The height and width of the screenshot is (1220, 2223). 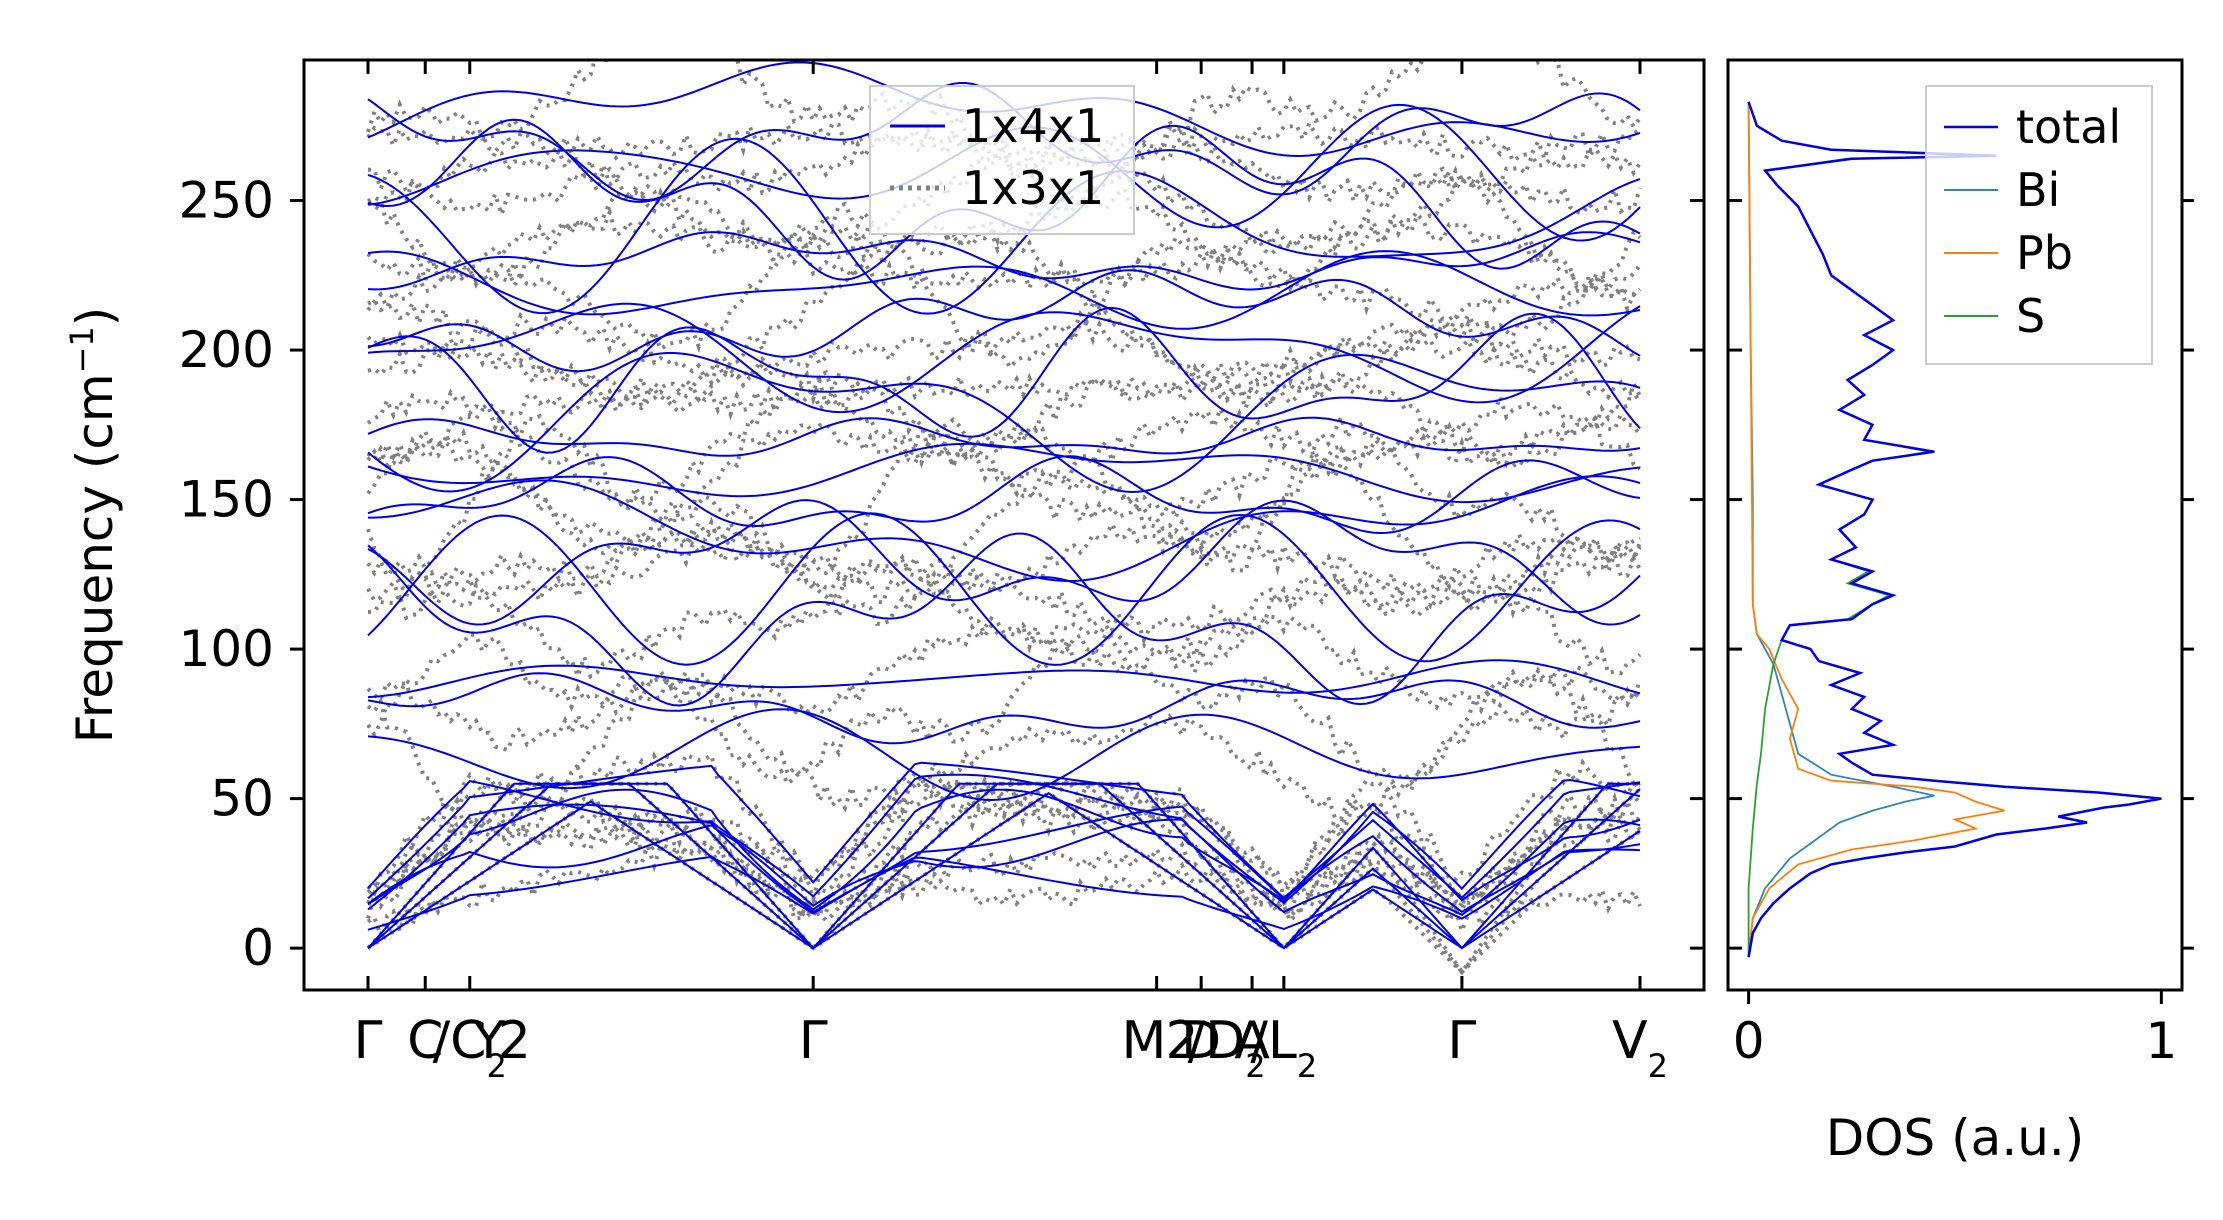 What do you see at coordinates (226, 201) in the screenshot?
I see `y-tick-label: 250` at bounding box center [226, 201].